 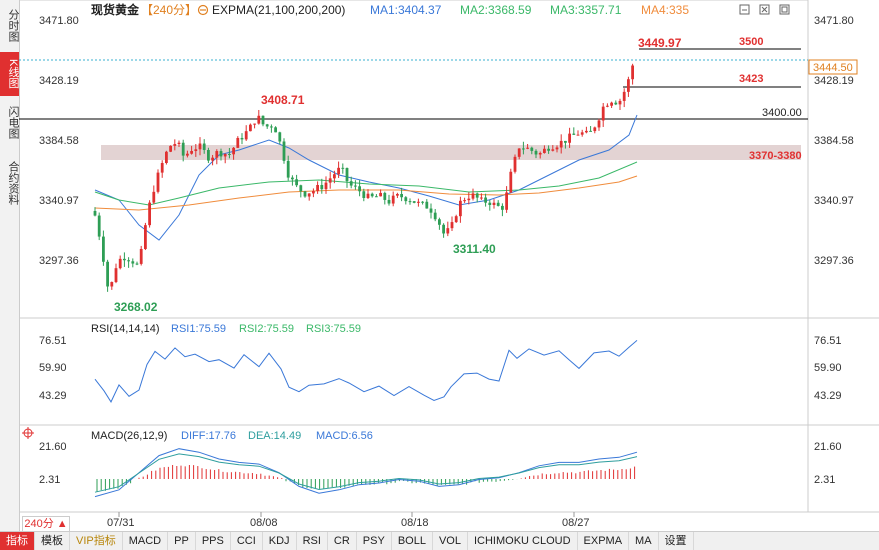 I want to click on bottom-tab: VOL, so click(x=450, y=541).